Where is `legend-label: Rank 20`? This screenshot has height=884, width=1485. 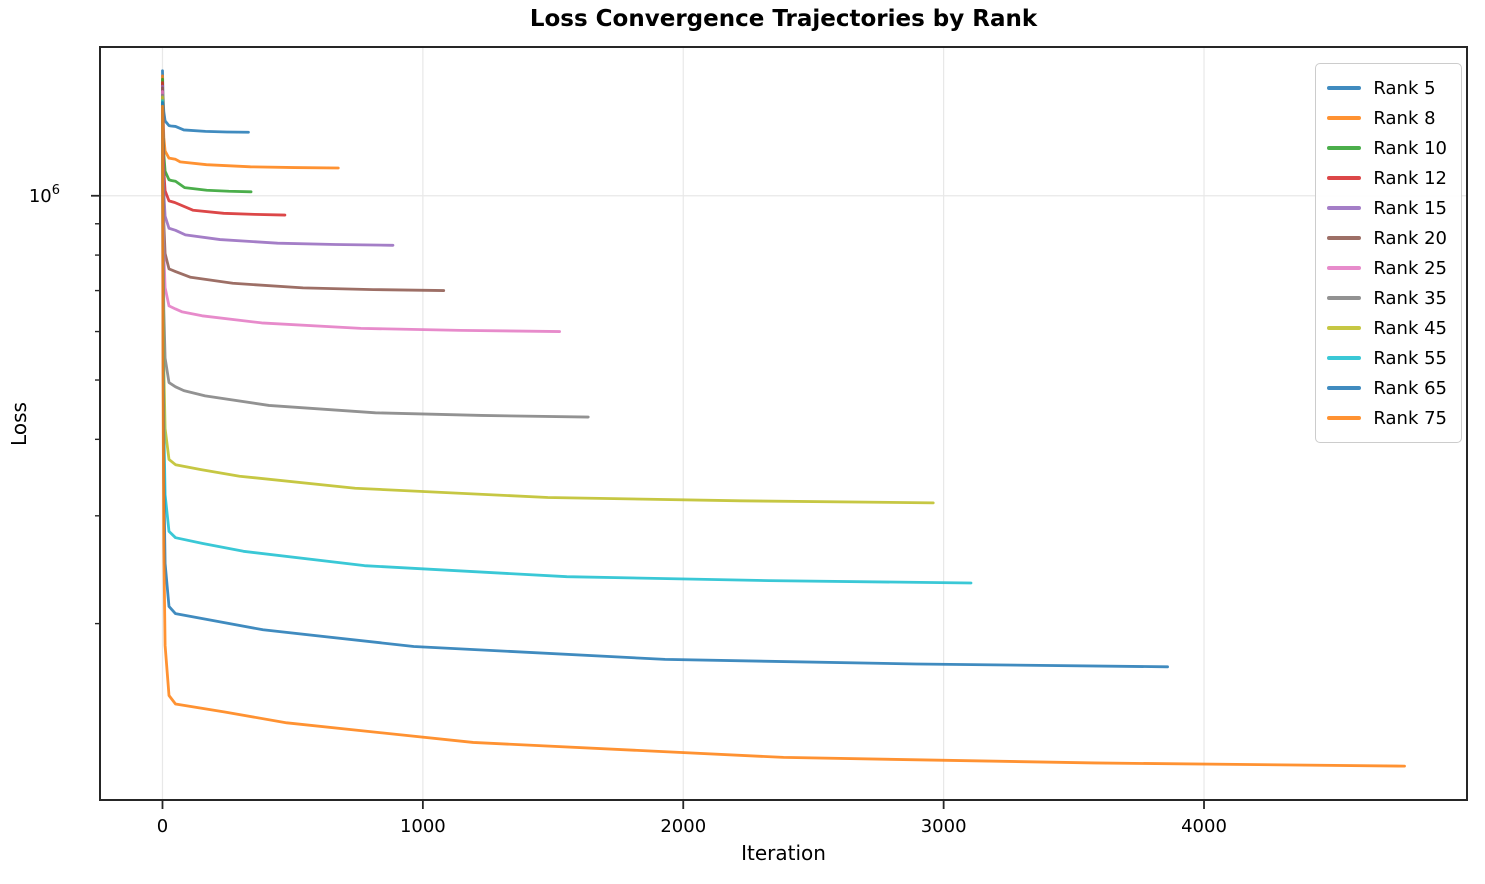
legend-label: Rank 20 is located at coordinates (1410, 238).